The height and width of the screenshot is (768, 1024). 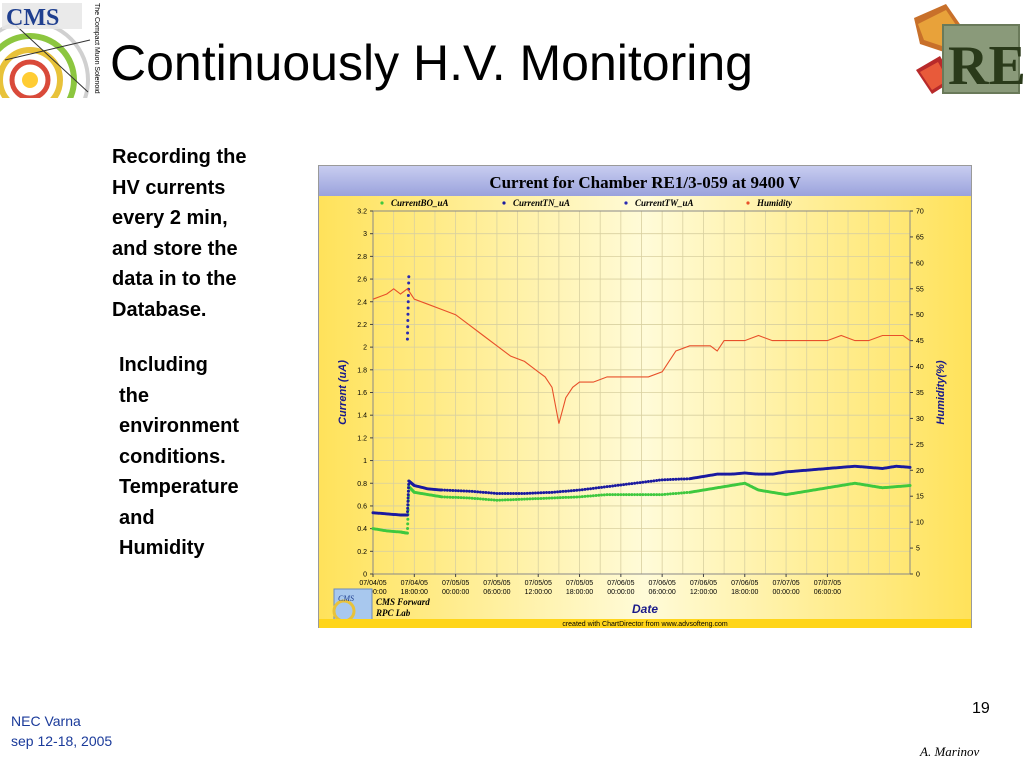 I want to click on y-tick-label: 1.8, so click(x=362, y=370).